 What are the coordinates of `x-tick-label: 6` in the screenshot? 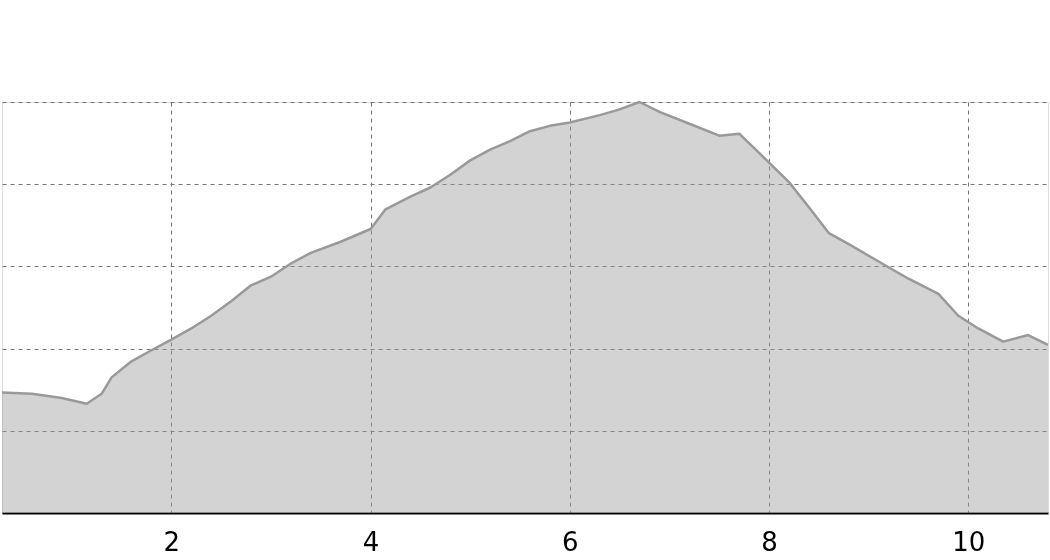 It's located at (570, 541).